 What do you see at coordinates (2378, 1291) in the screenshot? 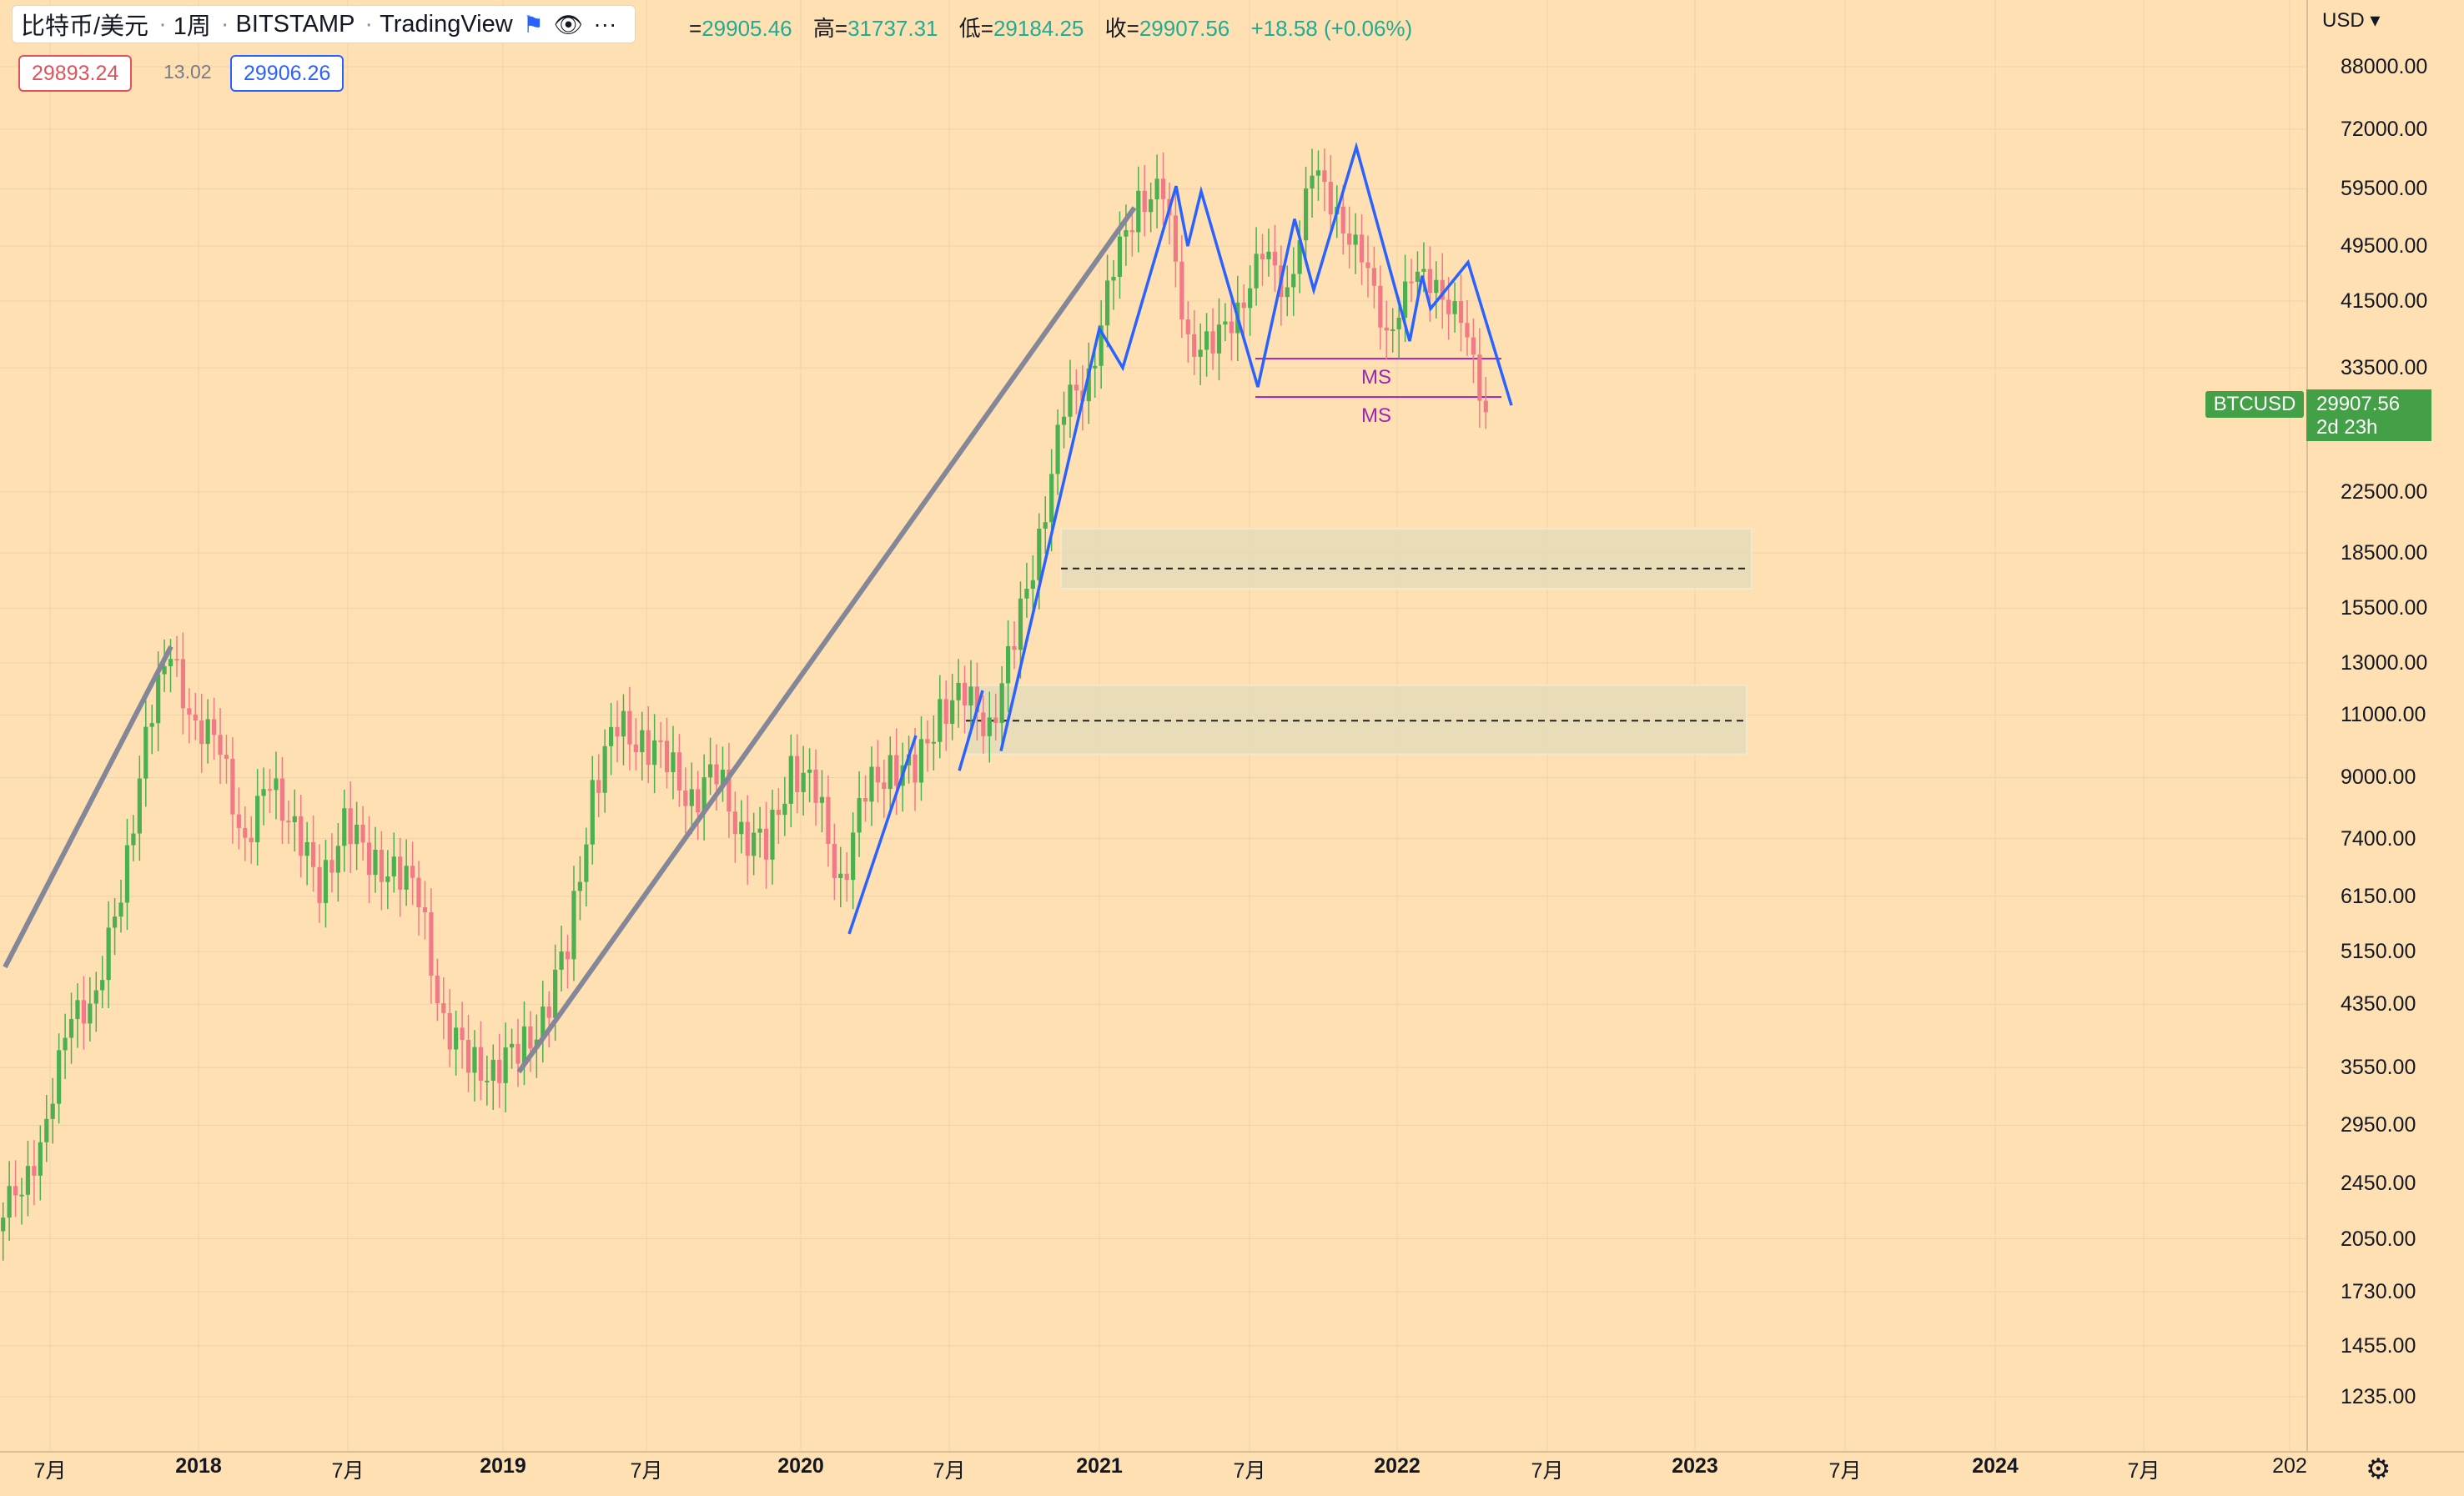
I see `price-axis-label: 1730.00` at bounding box center [2378, 1291].